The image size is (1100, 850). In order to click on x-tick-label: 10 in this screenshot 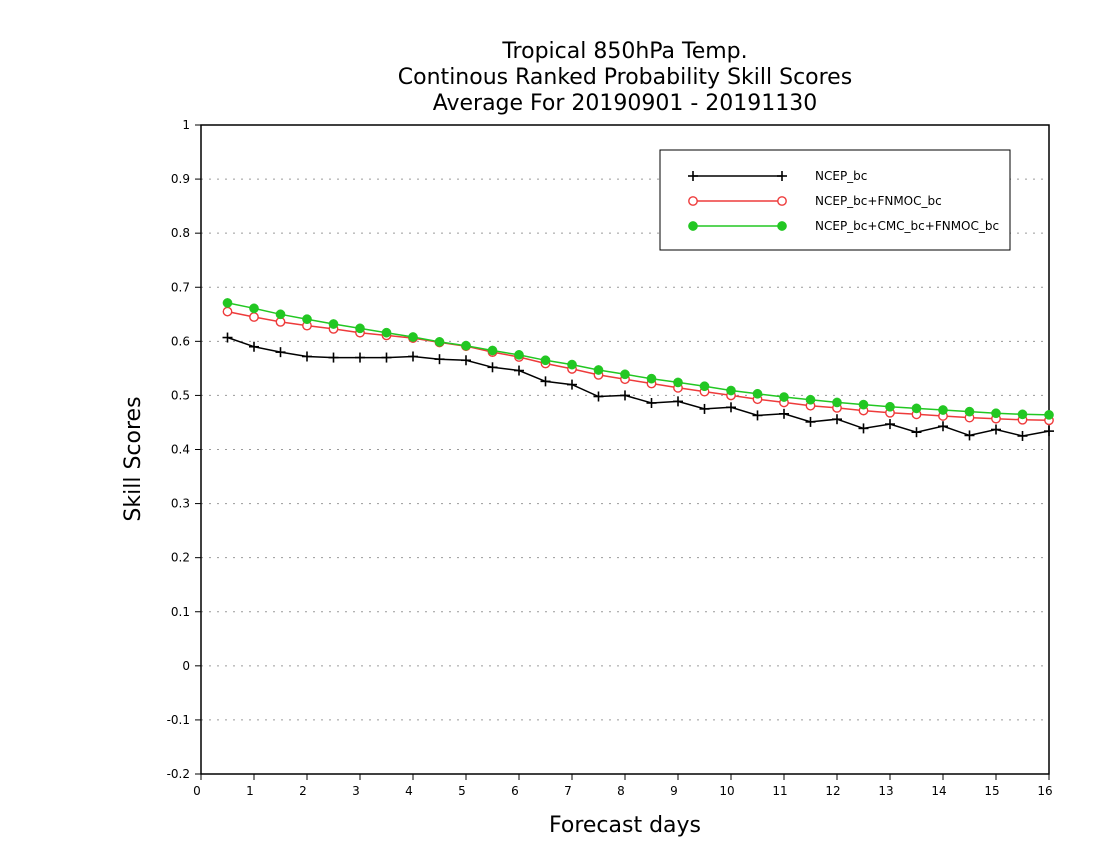, I will do `click(726, 791)`.